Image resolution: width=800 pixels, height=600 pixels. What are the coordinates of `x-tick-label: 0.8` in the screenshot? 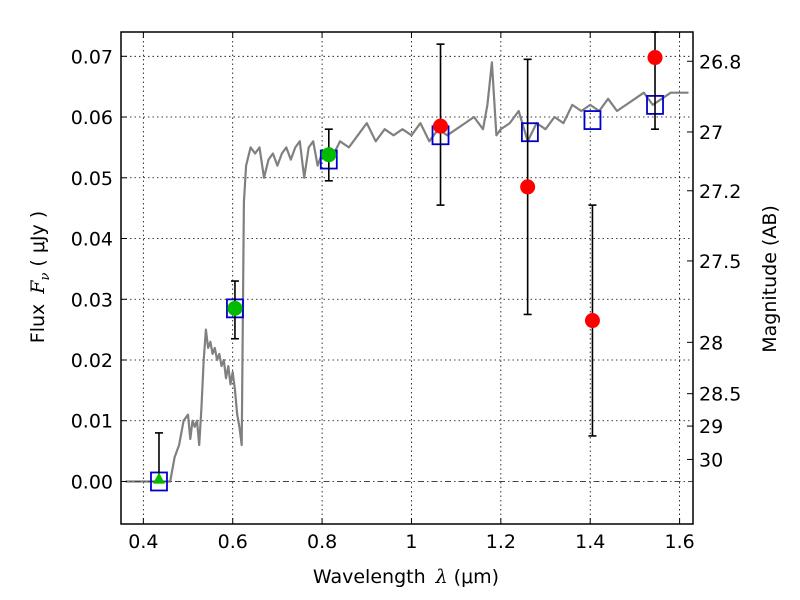 It's located at (322, 542).